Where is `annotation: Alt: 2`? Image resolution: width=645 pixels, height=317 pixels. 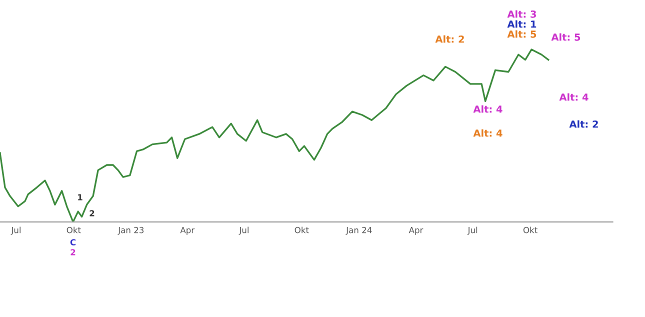 annotation: Alt: 2 is located at coordinates (583, 124).